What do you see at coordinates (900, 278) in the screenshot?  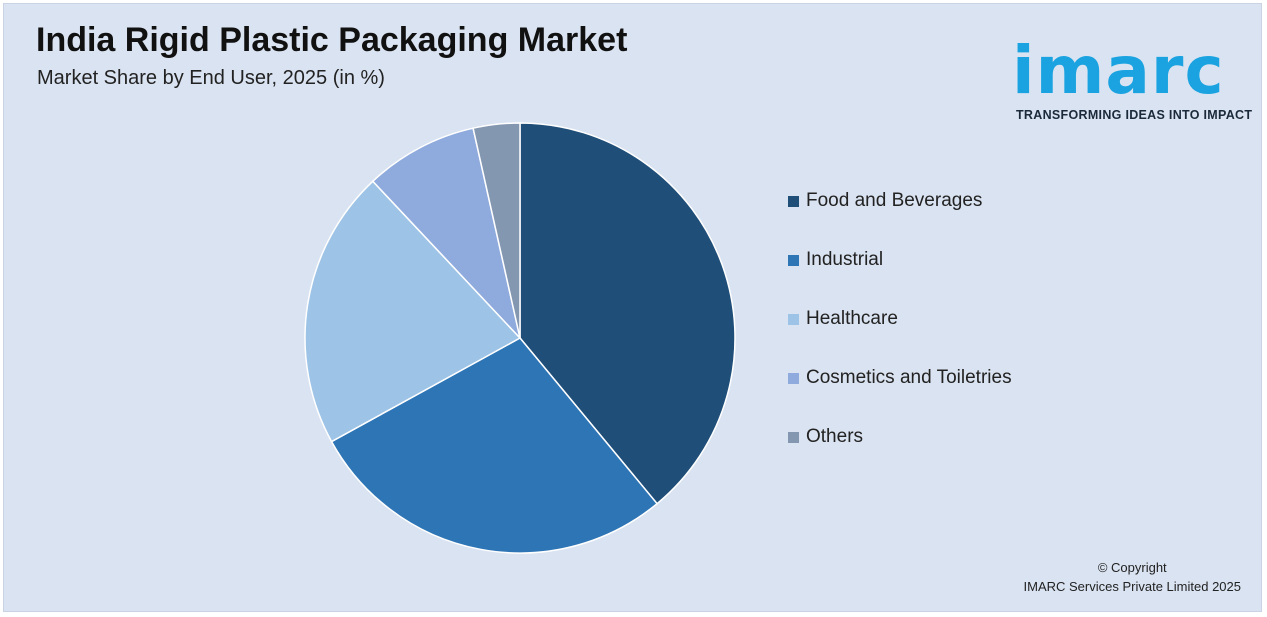 I see `legend-item-industrial: Industrial` at bounding box center [900, 278].